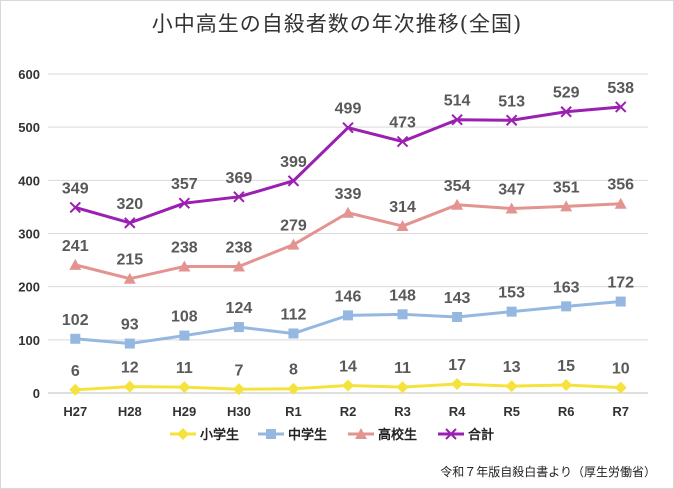  Describe the element at coordinates (511, 190) in the screenshot. I see `data-label: 347` at that location.